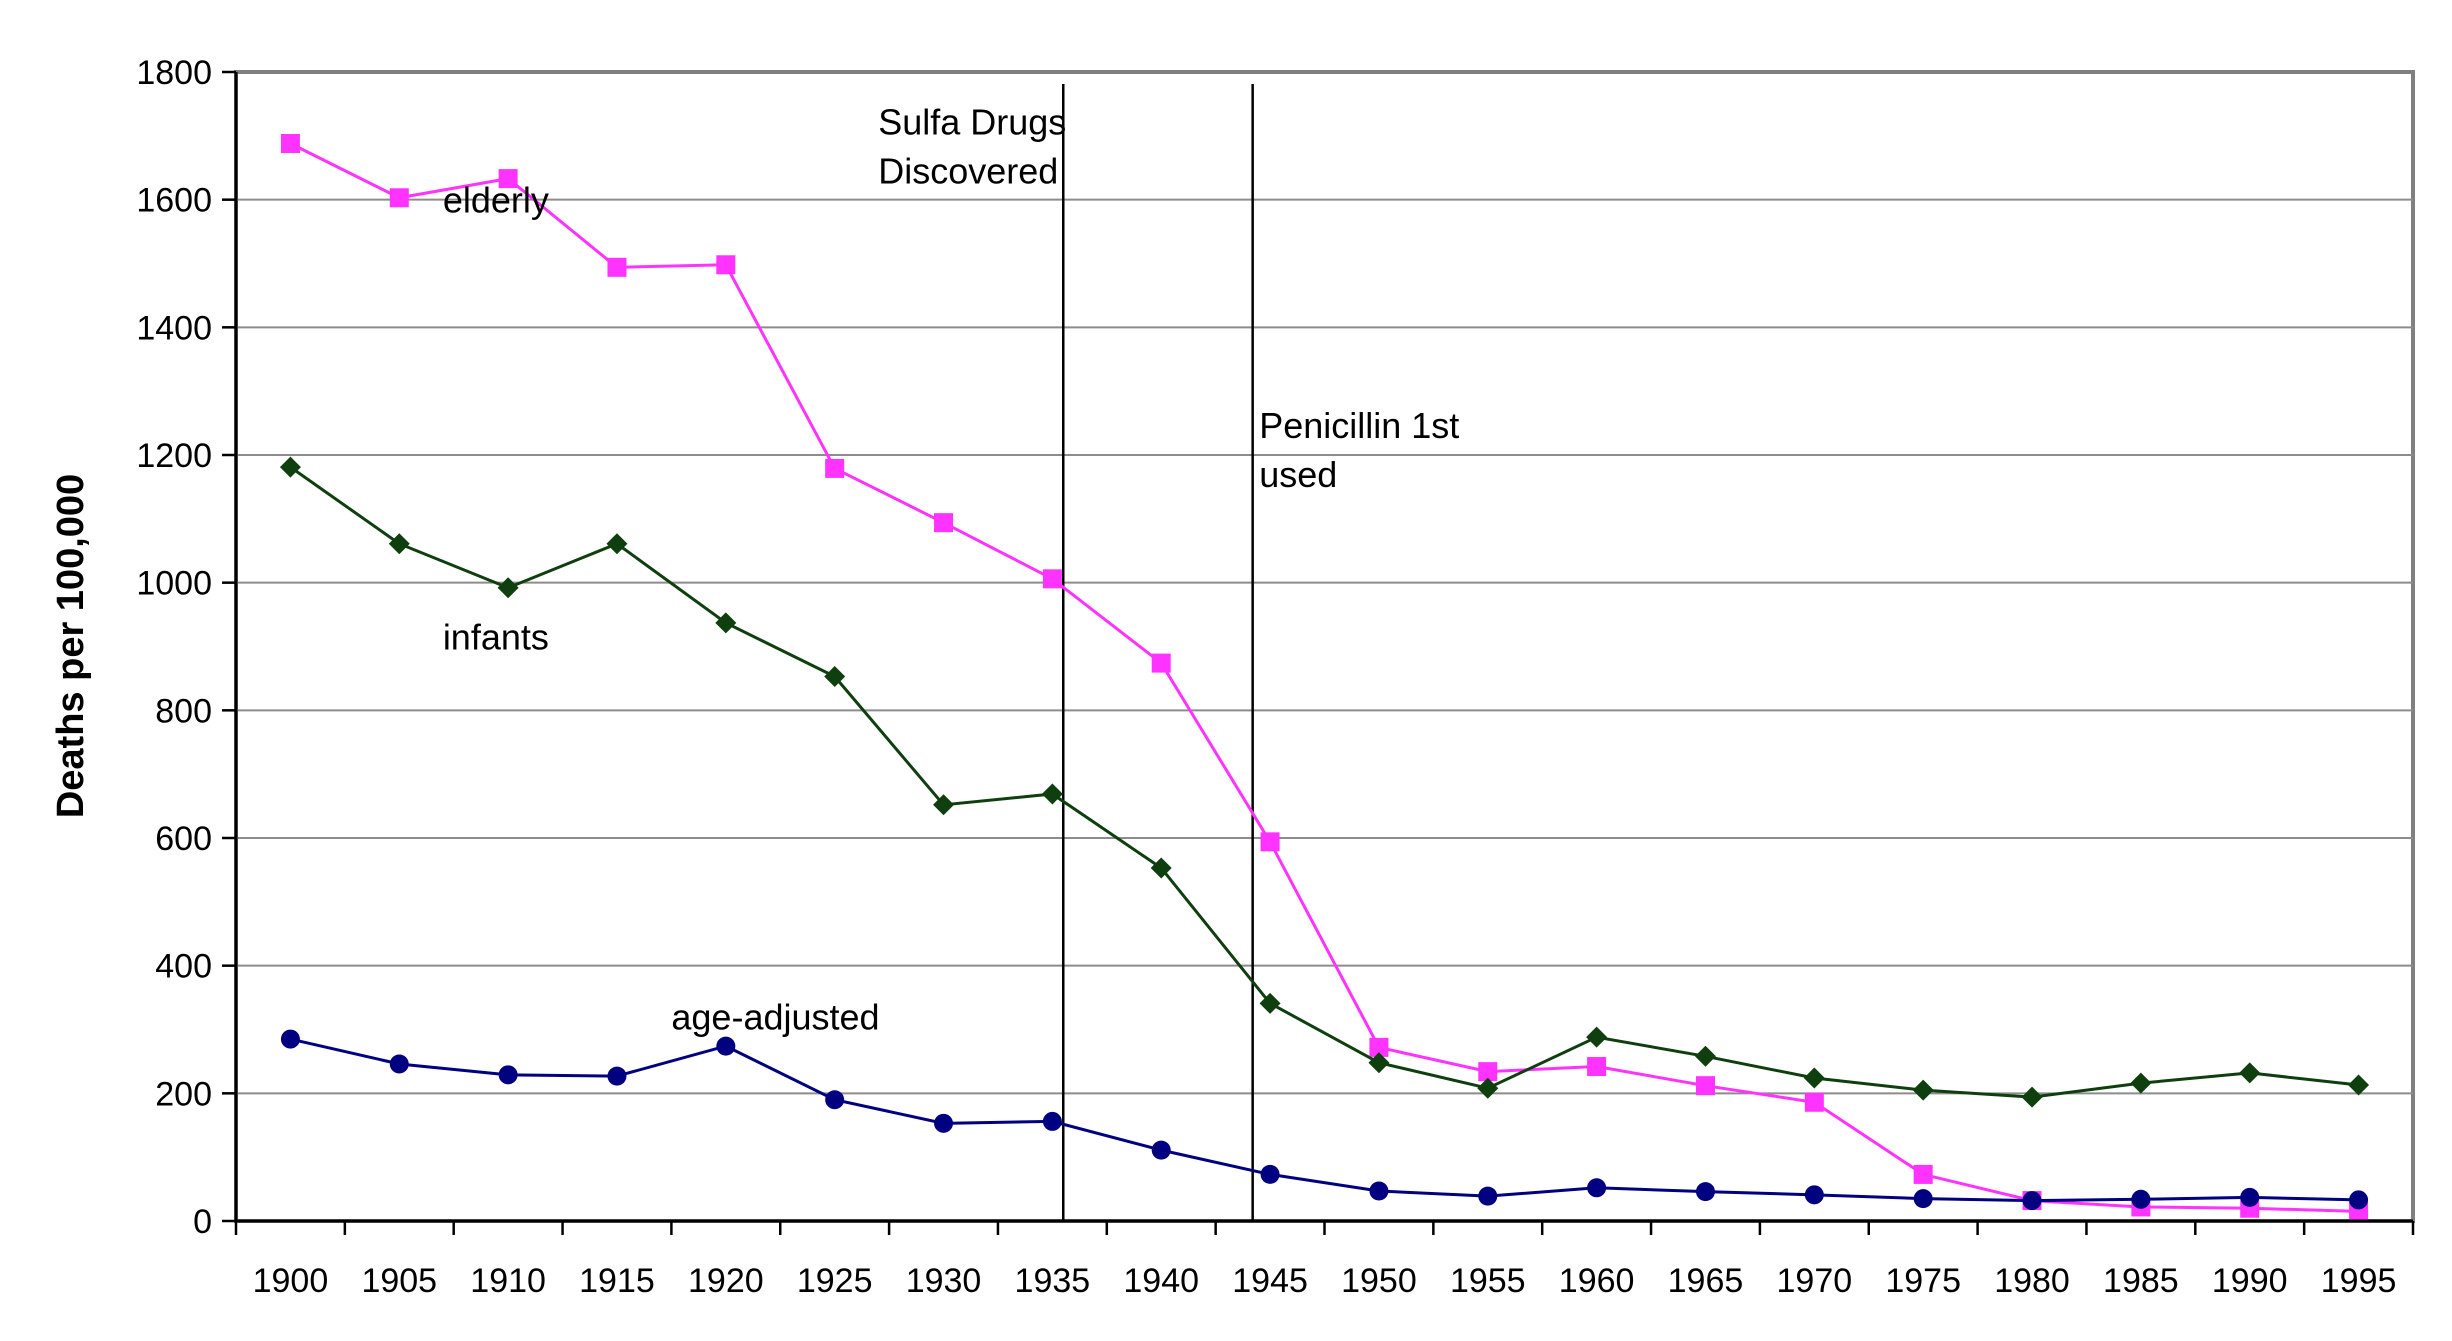  What do you see at coordinates (1324, 1120) in the screenshot?
I see `series-line-age-adjusted` at bounding box center [1324, 1120].